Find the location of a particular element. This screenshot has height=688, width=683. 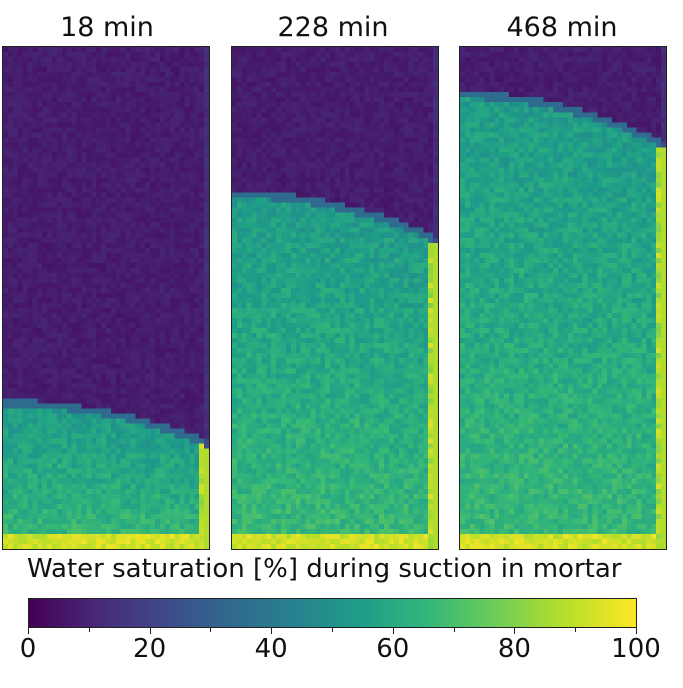

panel-title-2: 228 min is located at coordinates (333, 27).